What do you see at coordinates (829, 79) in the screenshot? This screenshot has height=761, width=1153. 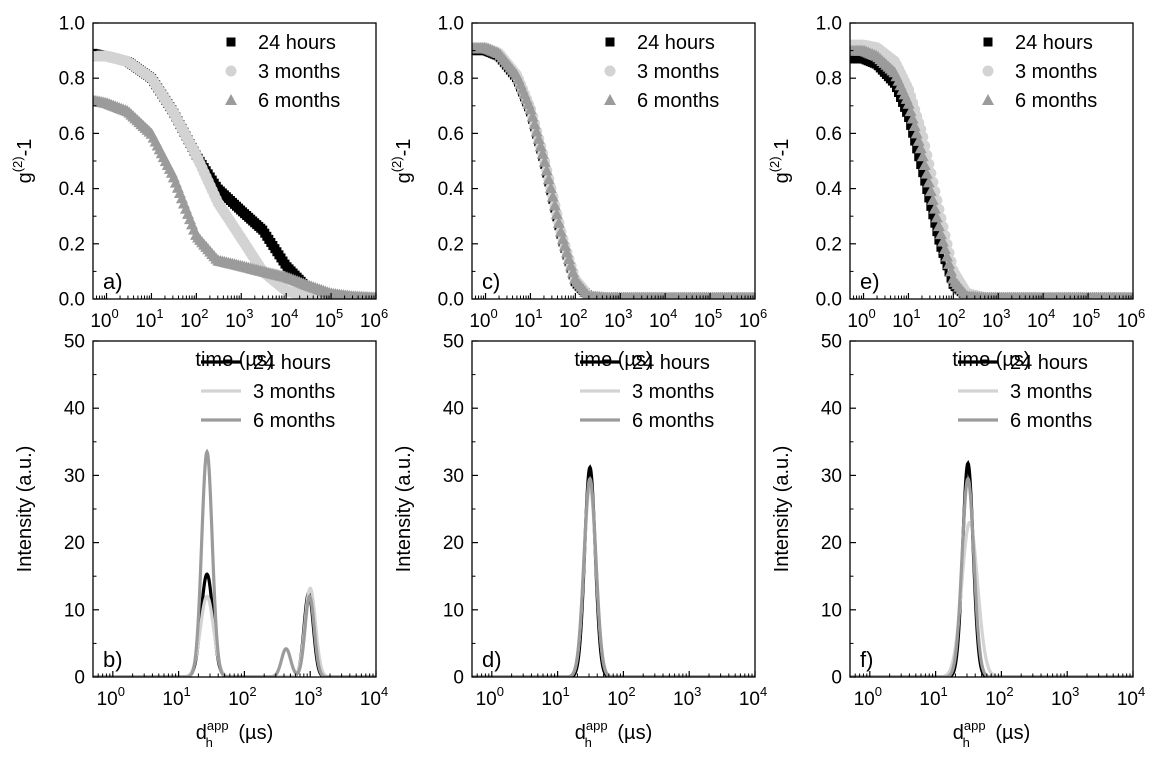 I see `y-tick-label: 0.8` at bounding box center [829, 79].